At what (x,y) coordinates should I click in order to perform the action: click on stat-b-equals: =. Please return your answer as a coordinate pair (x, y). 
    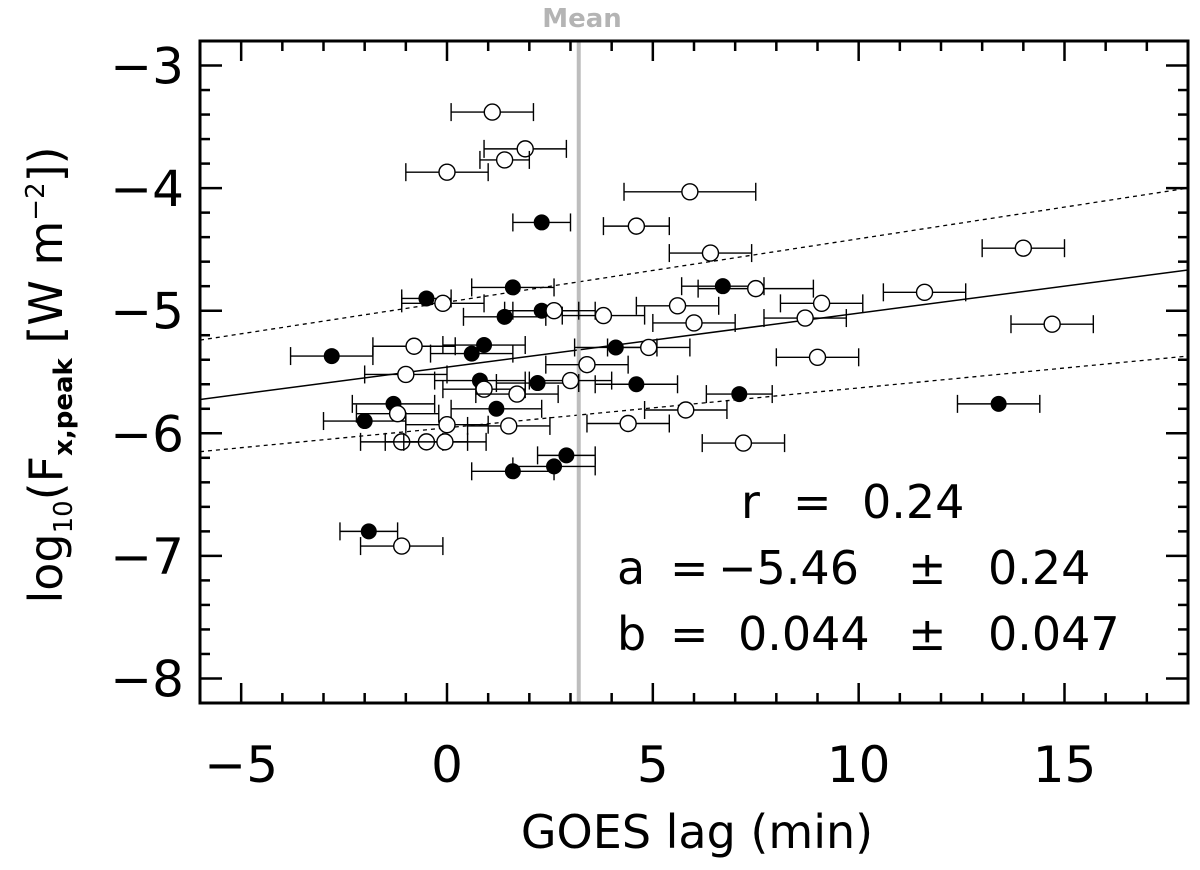
    Looking at the image, I should click on (689, 634).